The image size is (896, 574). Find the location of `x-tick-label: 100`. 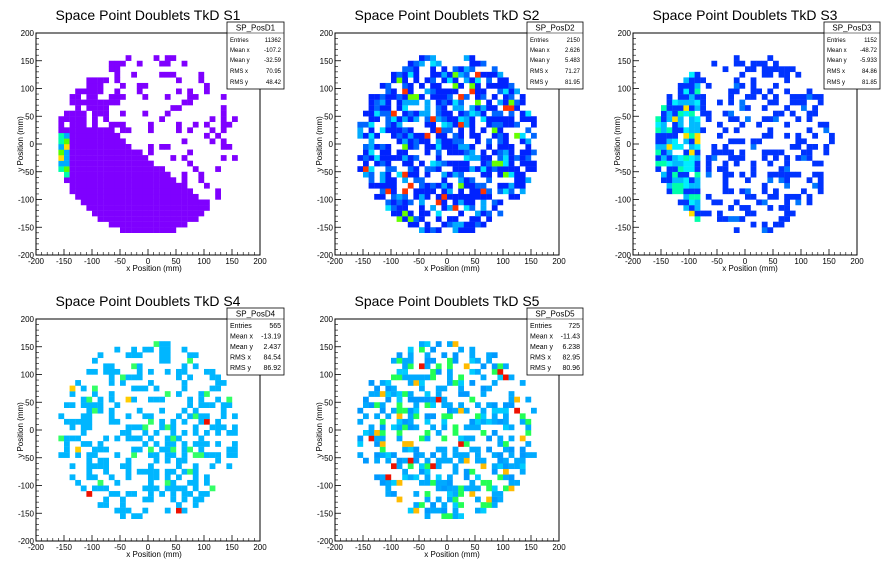

x-tick-label: 100 is located at coordinates (503, 261).